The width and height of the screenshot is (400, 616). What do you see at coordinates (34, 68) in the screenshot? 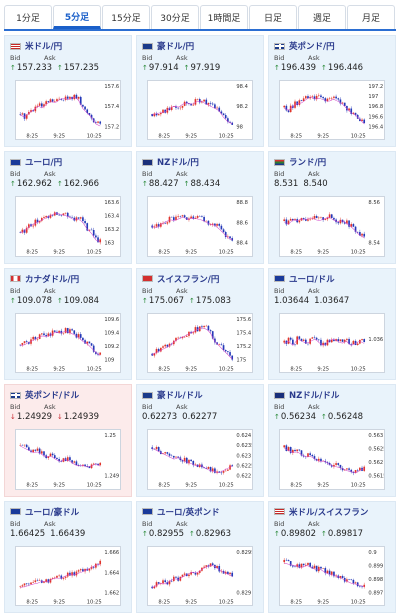
I see `bid-value: 157.233` at bounding box center [34, 68].